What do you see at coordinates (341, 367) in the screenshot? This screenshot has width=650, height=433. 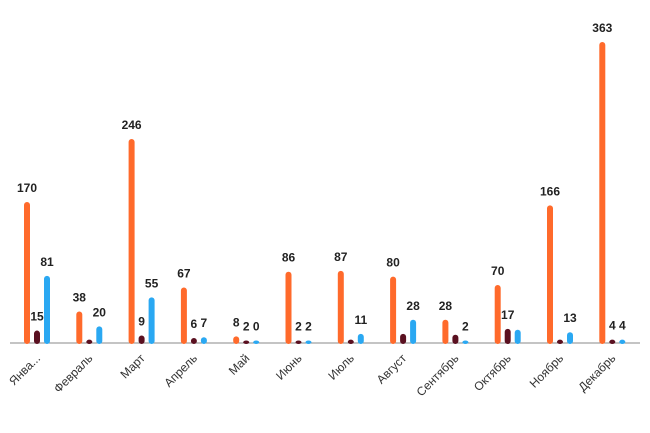 I see `x-tick-label: Июль` at bounding box center [341, 367].